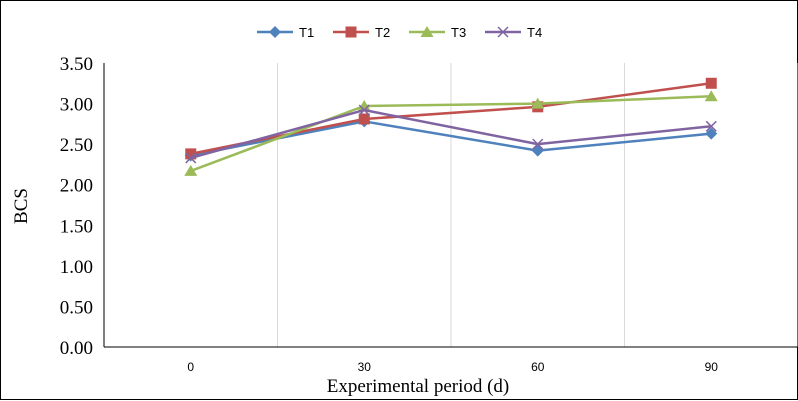  What do you see at coordinates (361, 32) in the screenshot?
I see `legend-item-t2: T2` at bounding box center [361, 32].